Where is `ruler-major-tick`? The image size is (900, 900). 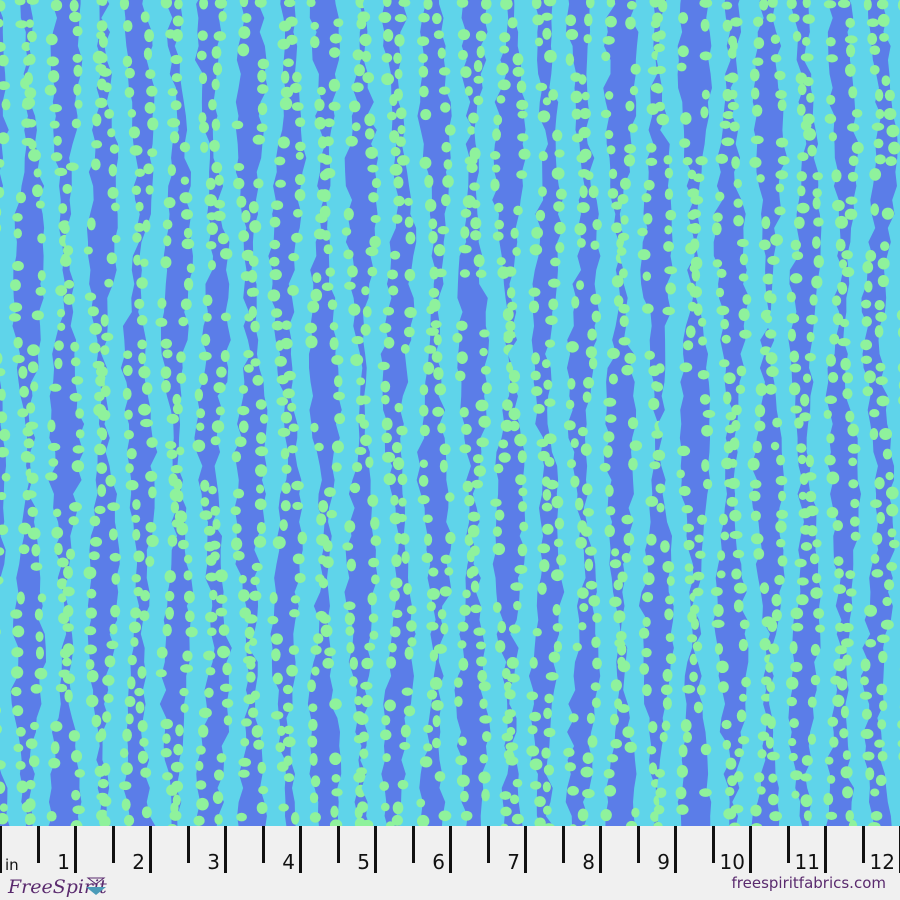
ruler-major-tick is located at coordinates (600, 849).